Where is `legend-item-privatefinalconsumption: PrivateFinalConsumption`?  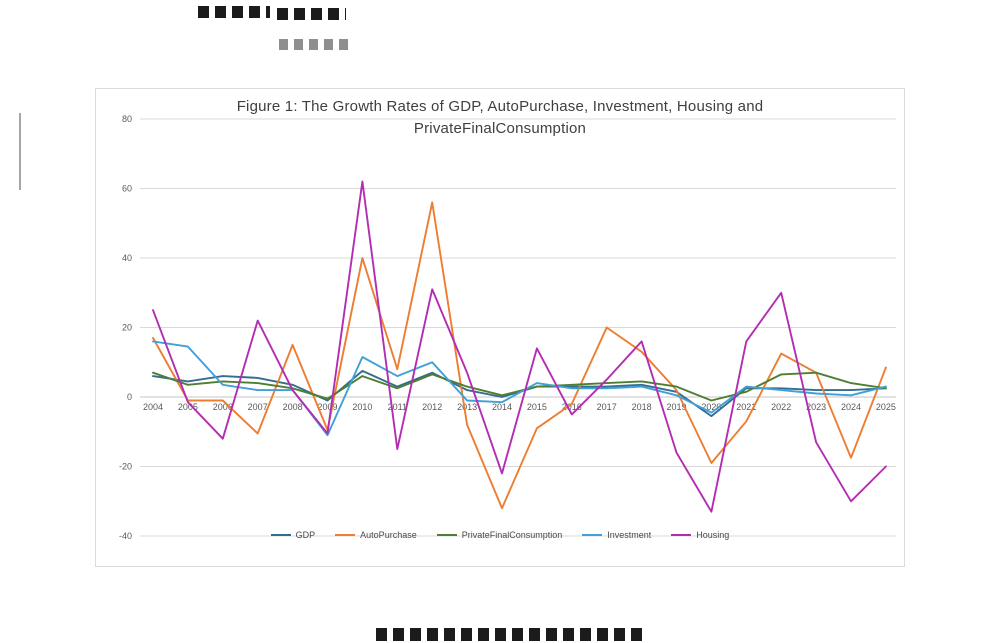 legend-item-privatefinalconsumption: PrivateFinalConsumption is located at coordinates (499, 535).